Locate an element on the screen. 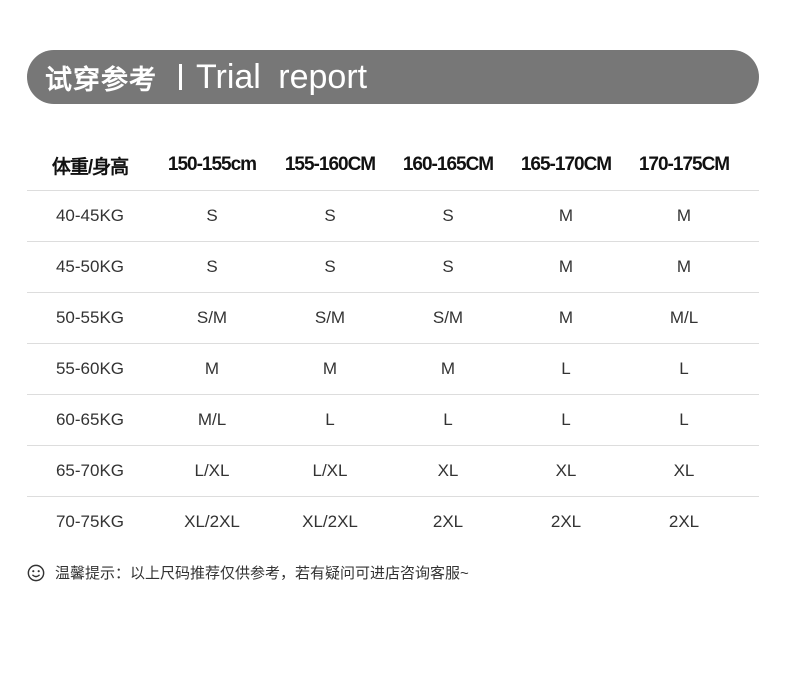 The image size is (790, 681). weight-cell: 70-75KG is located at coordinates (90, 521).